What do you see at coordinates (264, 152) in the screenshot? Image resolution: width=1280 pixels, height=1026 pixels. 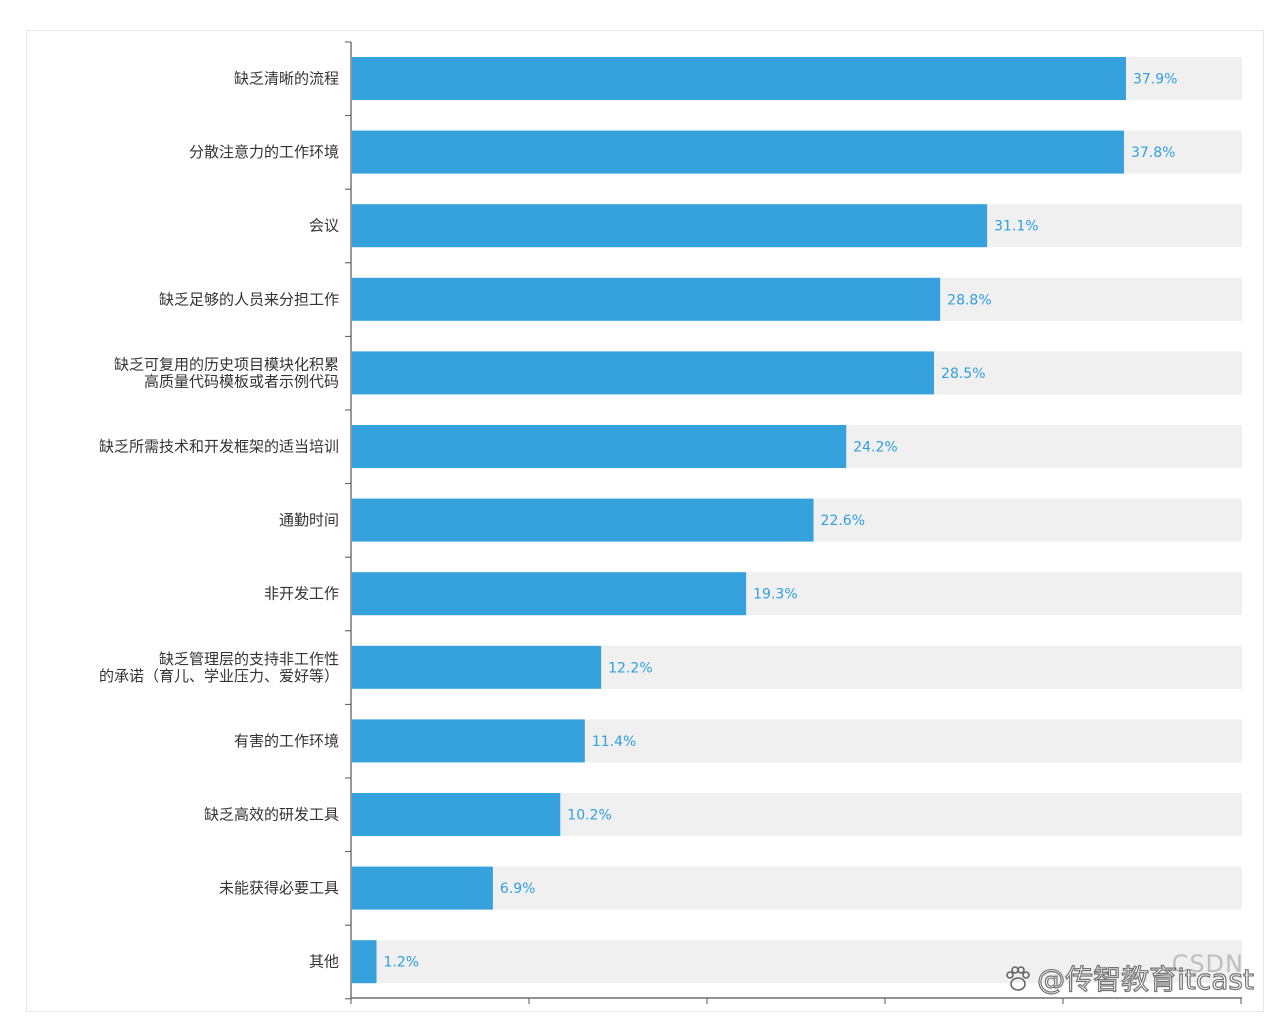 I see `category-label: 分散注意力的工作环境` at bounding box center [264, 152].